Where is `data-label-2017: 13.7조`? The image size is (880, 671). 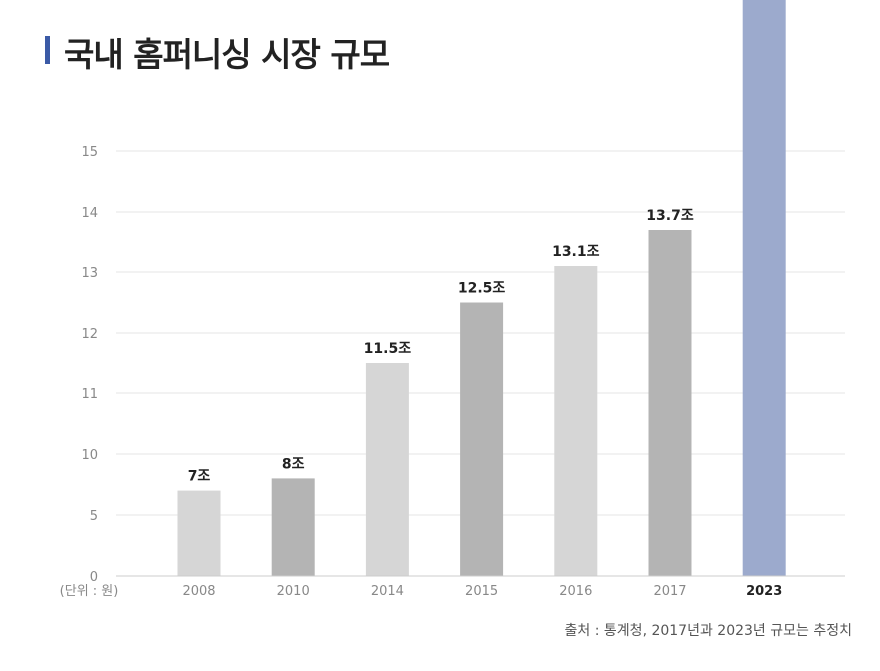 data-label-2017: 13.7조 is located at coordinates (670, 216).